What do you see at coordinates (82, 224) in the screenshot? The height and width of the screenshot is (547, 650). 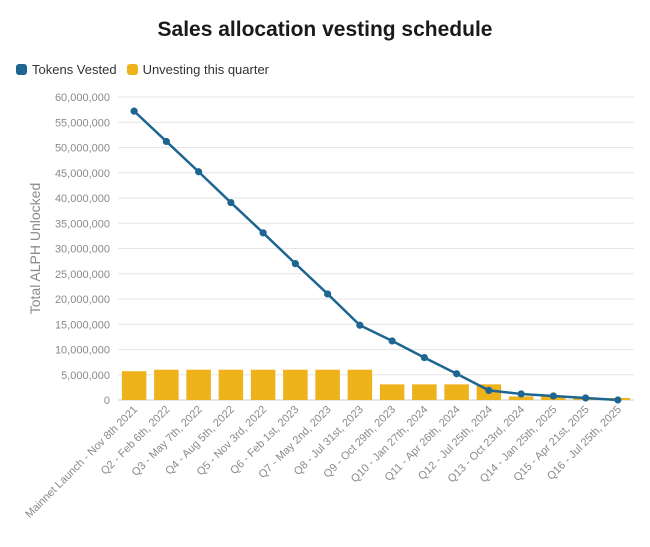 I see `y-tick-label: 35,000,000` at bounding box center [82, 224].